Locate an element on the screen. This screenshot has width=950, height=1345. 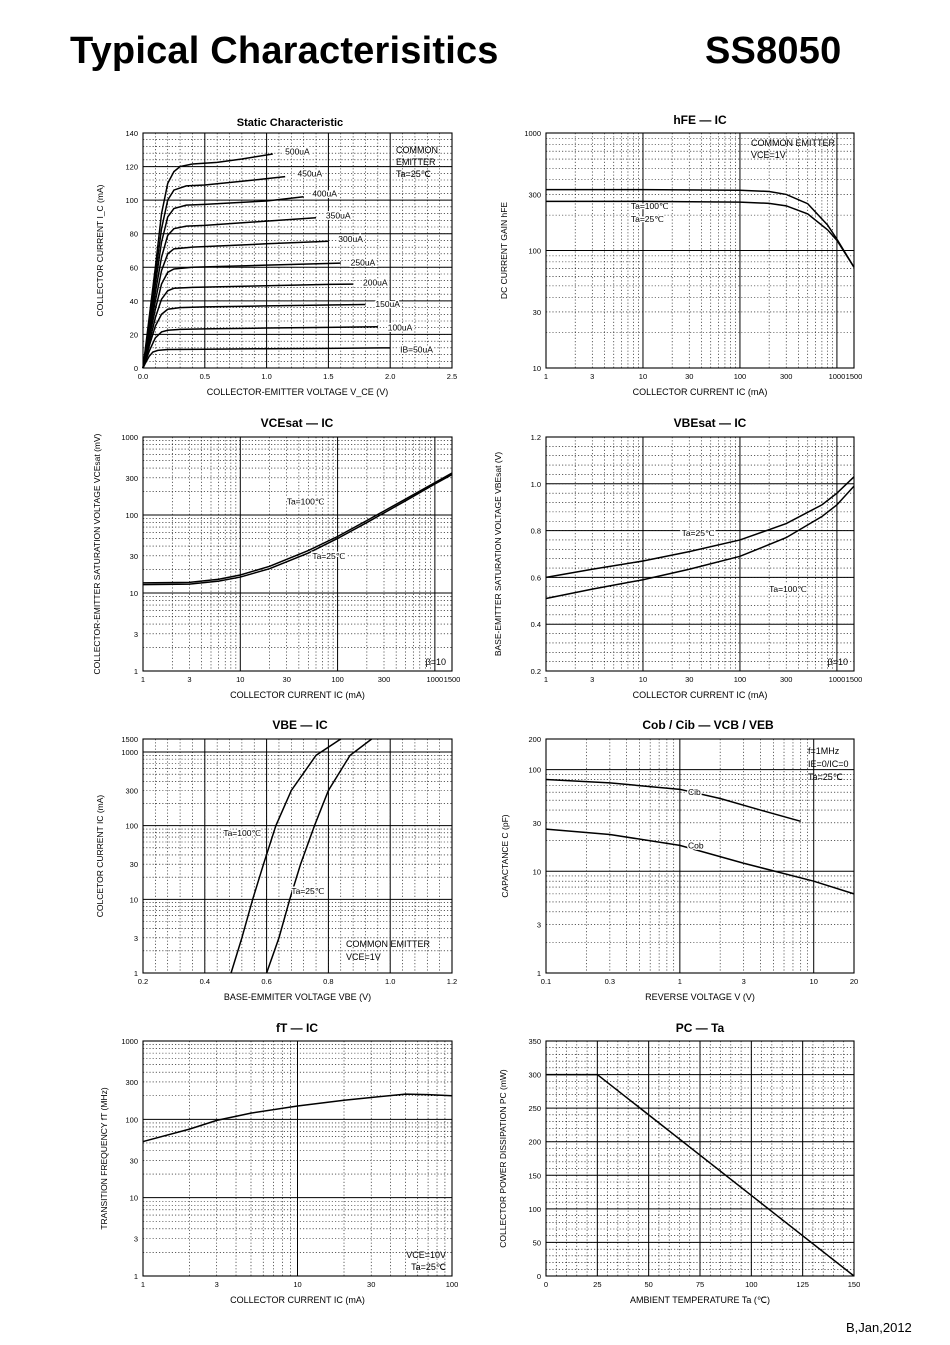
y-axis-label: TRANSITION FREQUENCY fT (MHz) is located at coordinates (104, 1158).